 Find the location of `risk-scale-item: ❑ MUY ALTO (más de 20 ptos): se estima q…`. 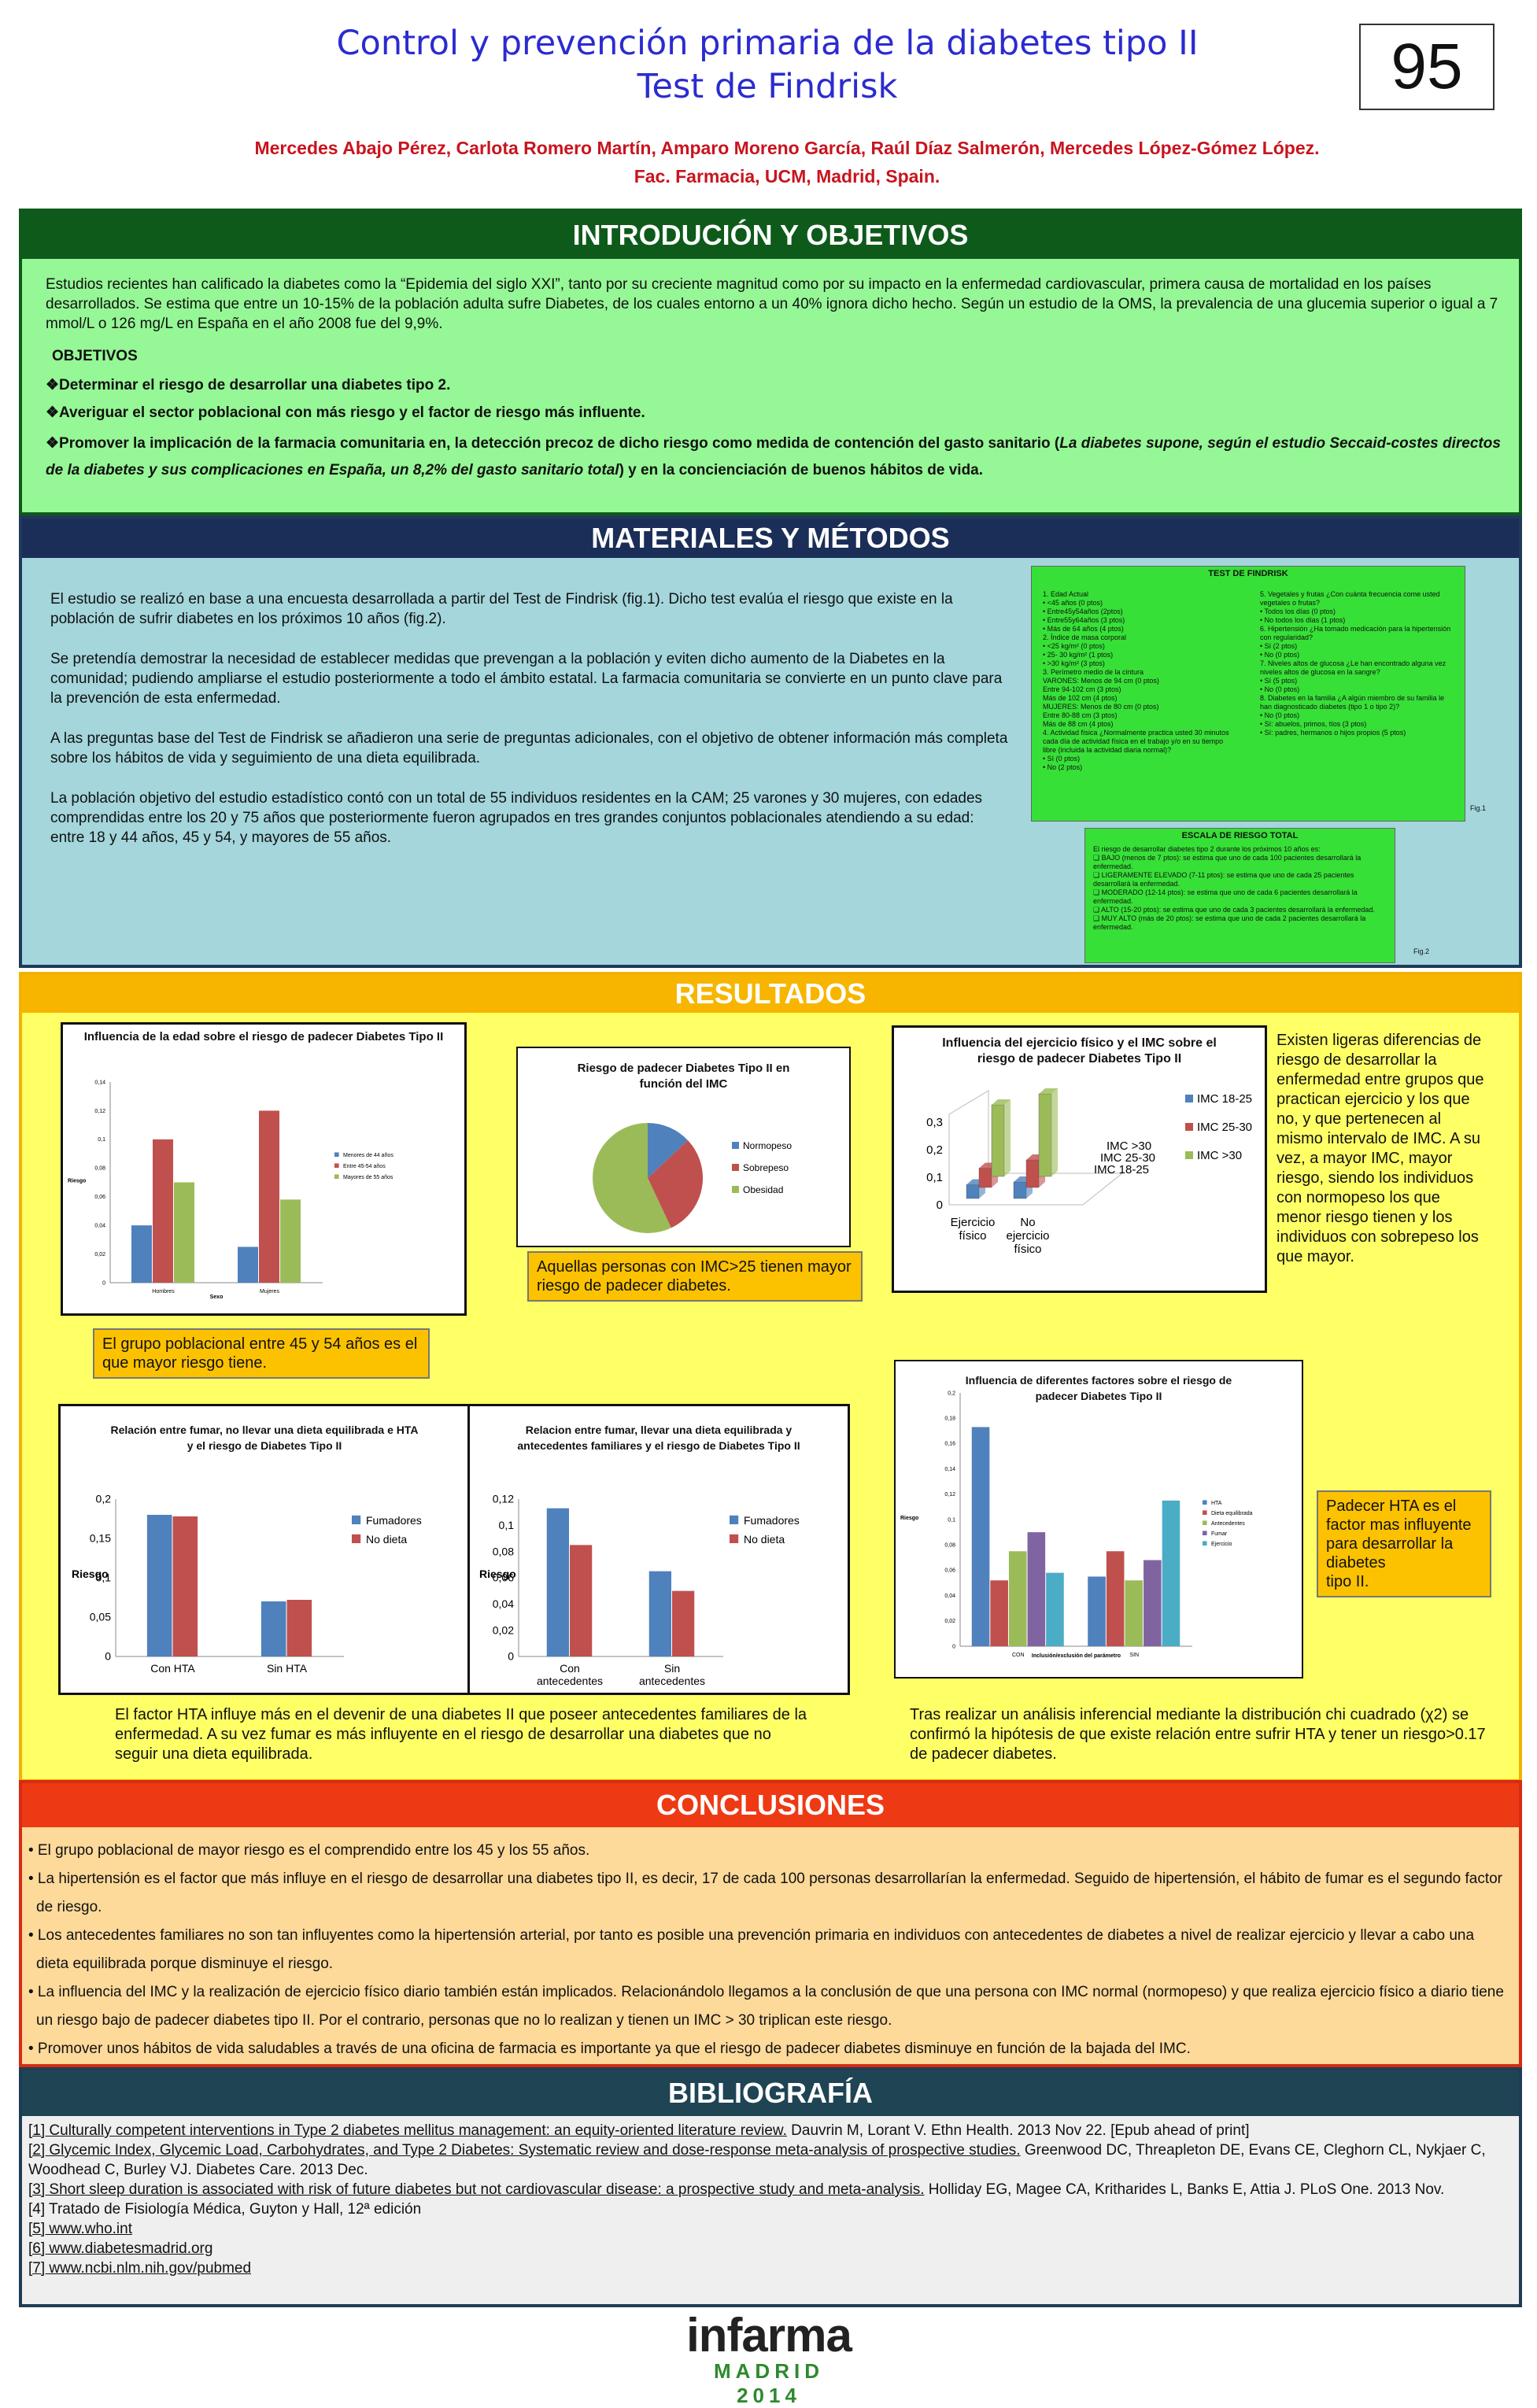

risk-scale-item: ❑ MUY ALTO (más de 20 ptos): se estima q… is located at coordinates (1229, 922).